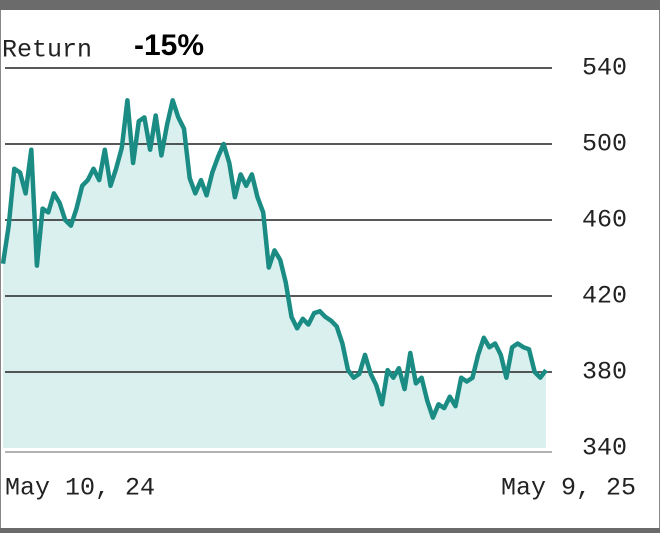 The image size is (660, 533). I want to click on top-bar, so click(330, 5).